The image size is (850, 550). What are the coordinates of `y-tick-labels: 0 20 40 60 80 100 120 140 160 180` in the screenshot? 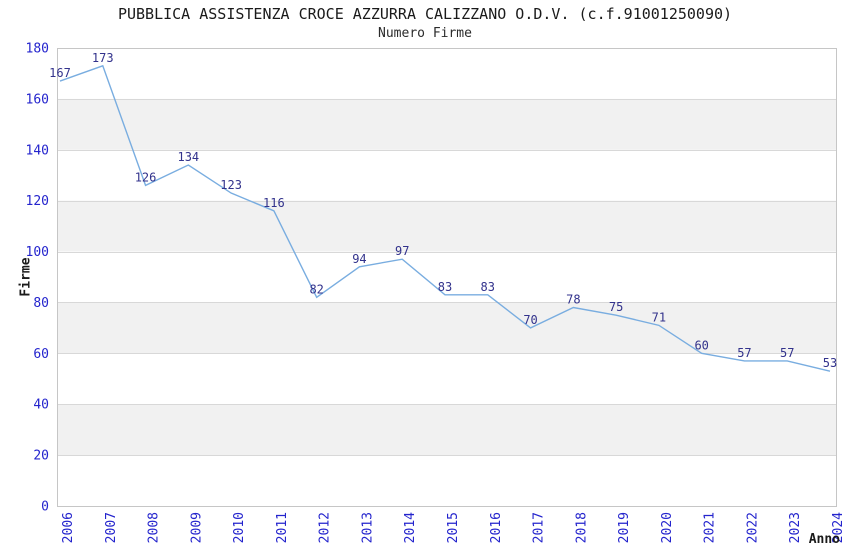 It's located at (37, 278).